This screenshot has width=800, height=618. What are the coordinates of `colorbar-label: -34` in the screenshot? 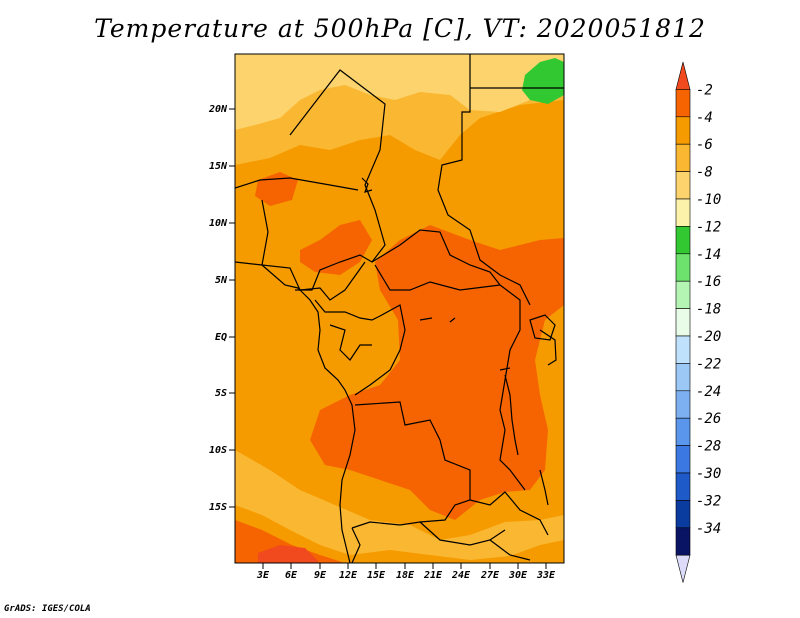 It's located at (708, 529).